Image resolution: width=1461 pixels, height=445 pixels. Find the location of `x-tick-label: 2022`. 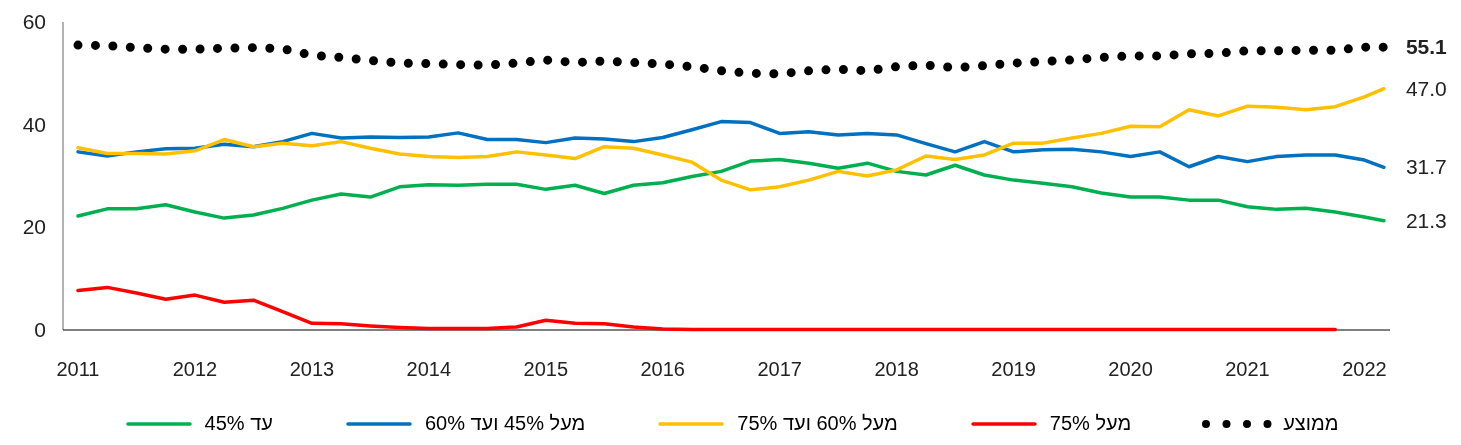

x-tick-label: 2022 is located at coordinates (1364, 369).